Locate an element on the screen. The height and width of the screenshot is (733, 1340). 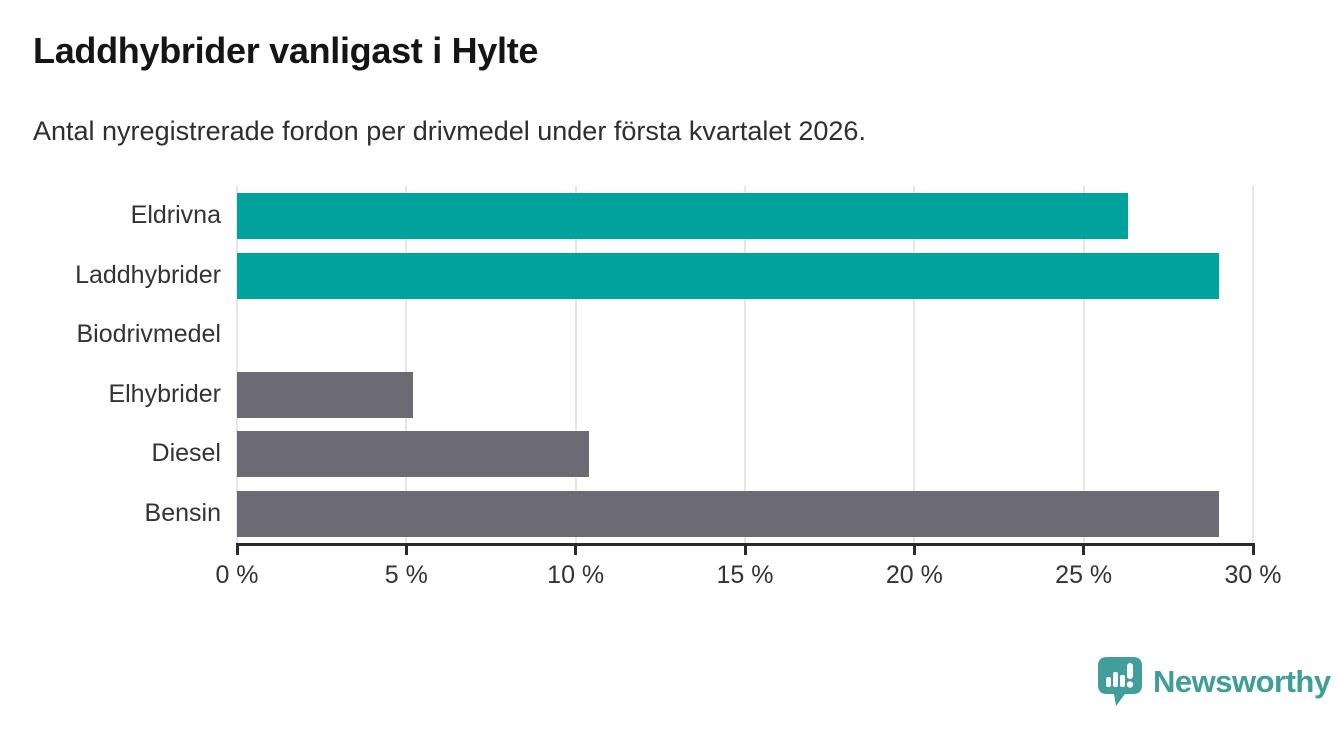
brand-name: Newsworthy is located at coordinates (1242, 681).